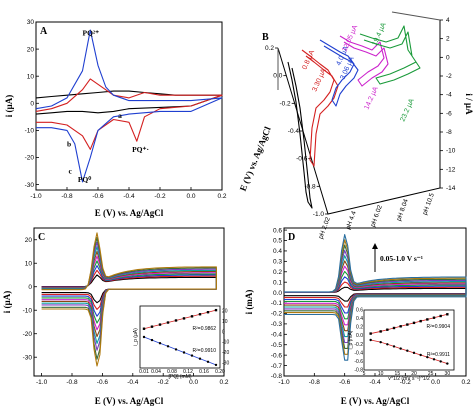 This screenshot has width=474, height=414. I want to click on panel-c-inset-xlabel: [PQ] (mM), so click(179, 377).